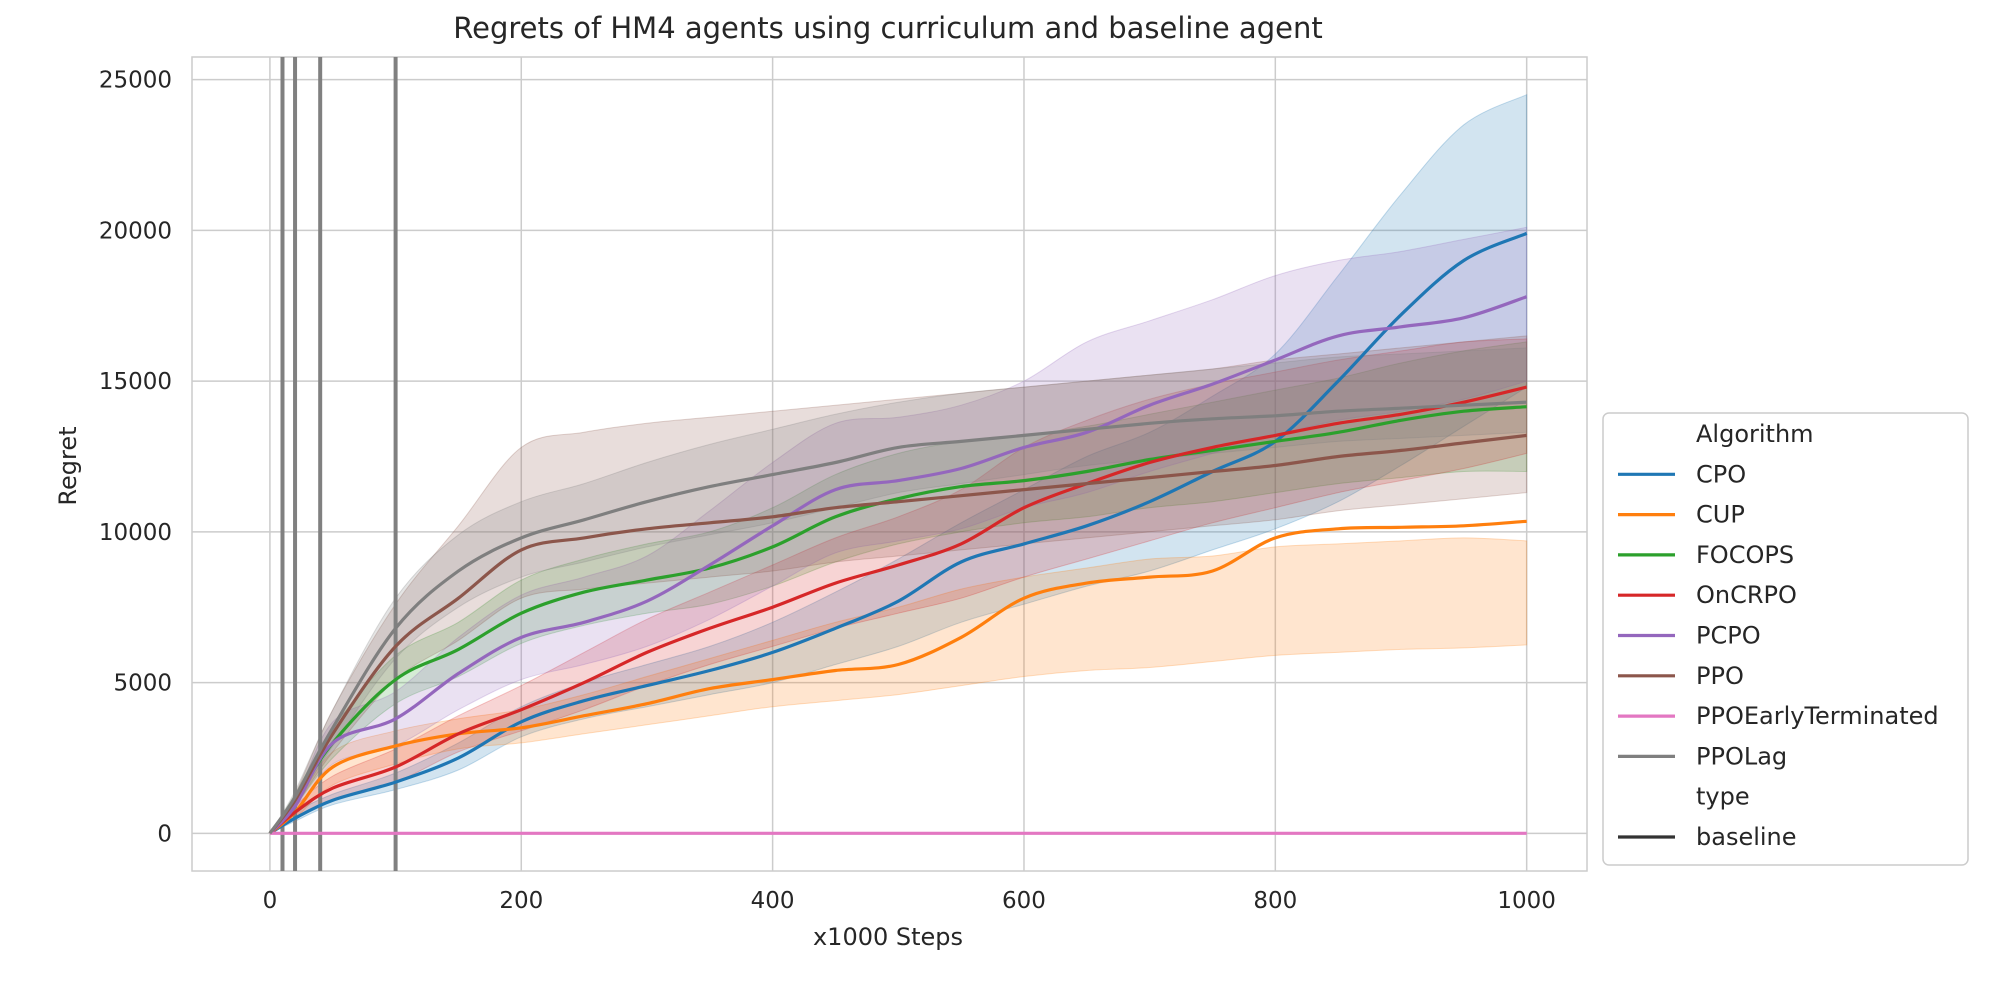 The height and width of the screenshot is (1000, 2000). Describe the element at coordinates (1746, 837) in the screenshot. I see `legend-label-baseline: baseline` at that location.